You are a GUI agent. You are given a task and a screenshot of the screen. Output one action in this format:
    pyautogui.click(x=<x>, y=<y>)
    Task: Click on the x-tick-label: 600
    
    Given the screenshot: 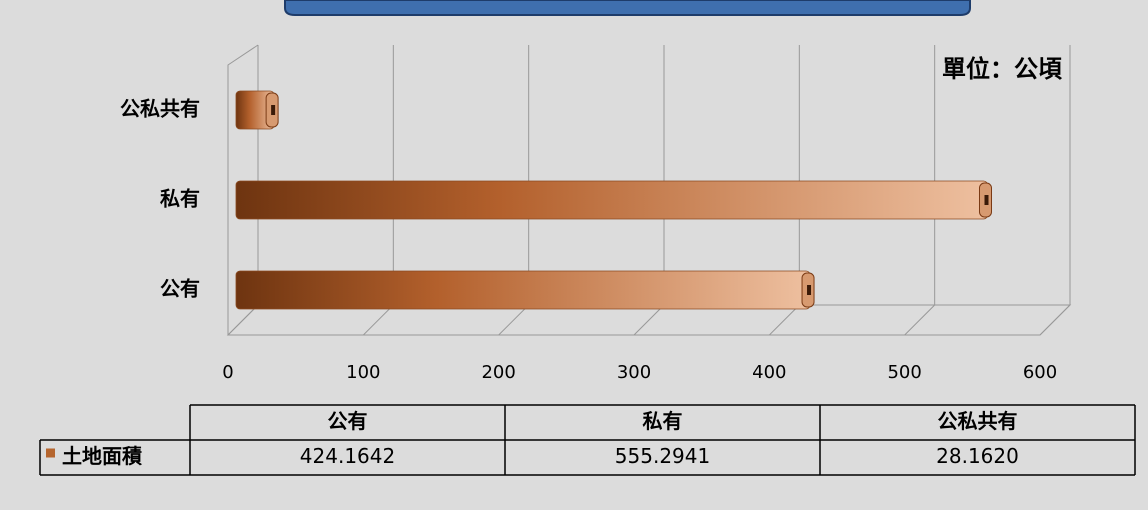 What is the action you would take?
    pyautogui.click(x=1040, y=372)
    